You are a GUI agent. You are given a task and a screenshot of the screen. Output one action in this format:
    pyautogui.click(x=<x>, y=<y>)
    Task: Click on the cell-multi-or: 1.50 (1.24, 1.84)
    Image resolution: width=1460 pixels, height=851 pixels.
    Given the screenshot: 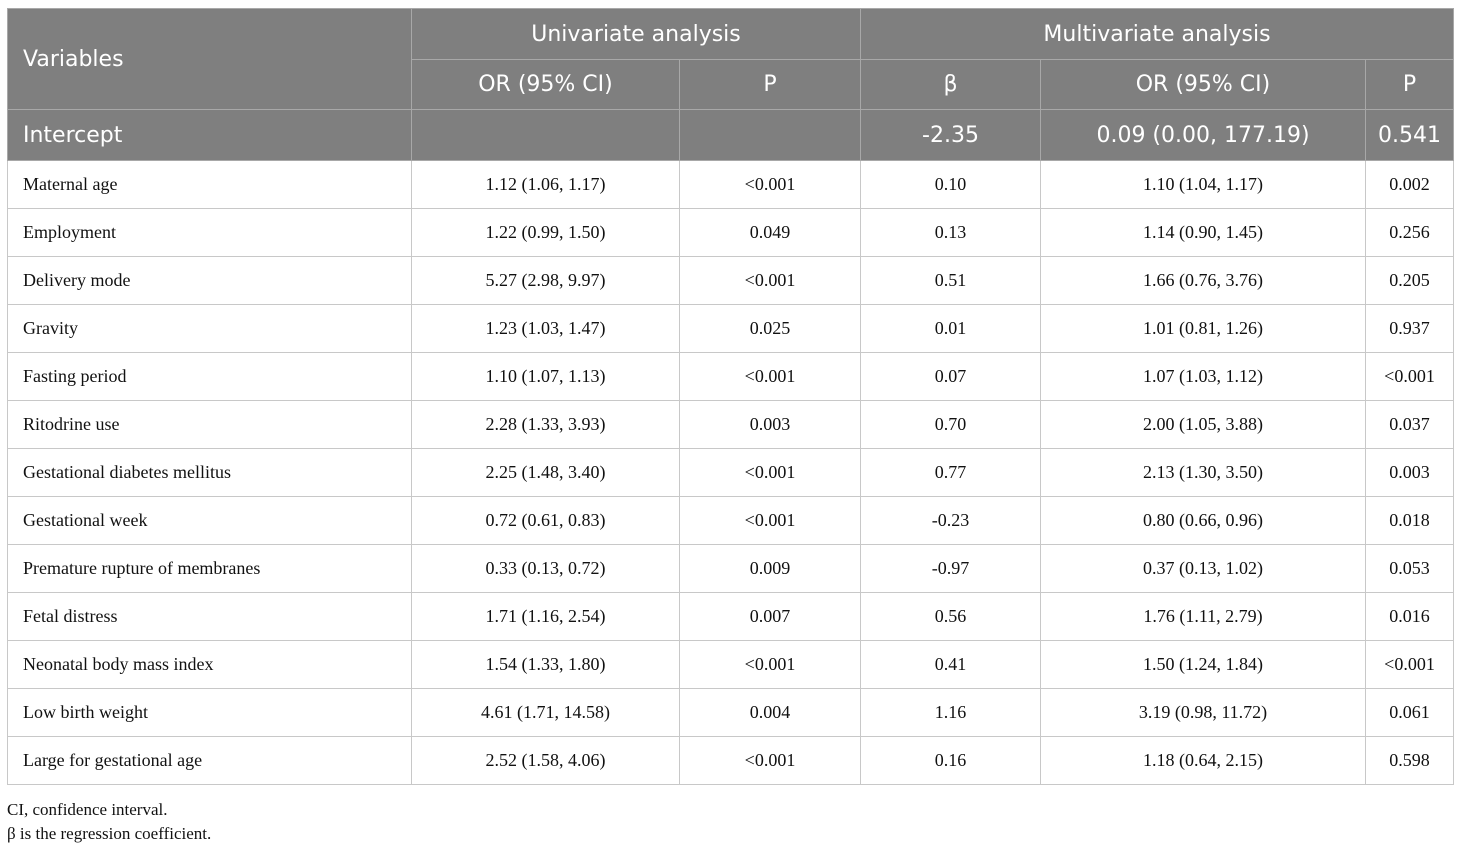 What is the action you would take?
    pyautogui.click(x=1203, y=664)
    